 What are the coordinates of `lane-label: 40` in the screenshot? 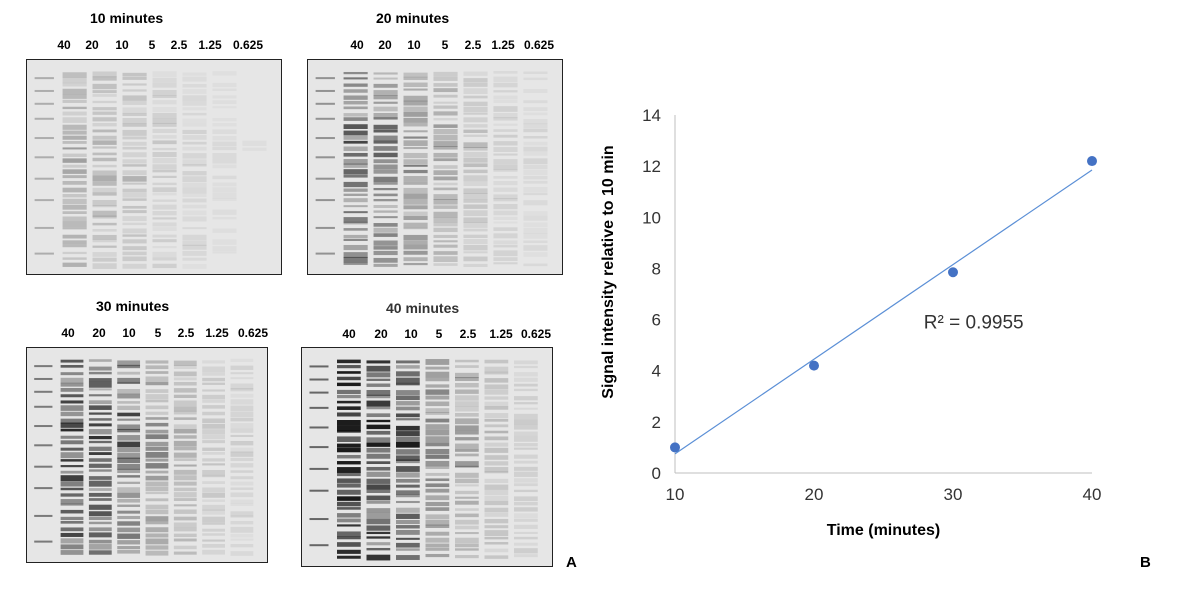 It's located at (64, 45).